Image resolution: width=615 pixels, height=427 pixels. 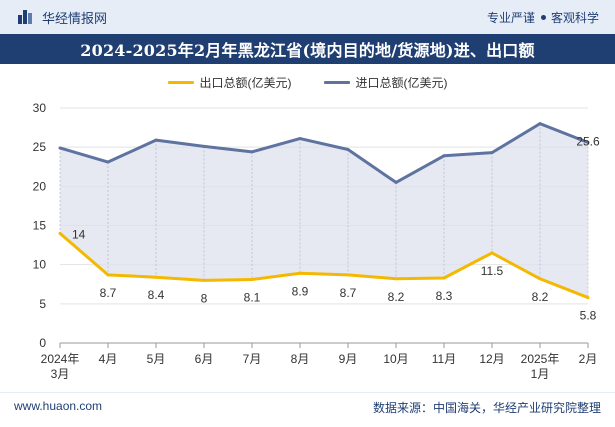 I want to click on x-tick-label: 12月, so click(x=491, y=359).